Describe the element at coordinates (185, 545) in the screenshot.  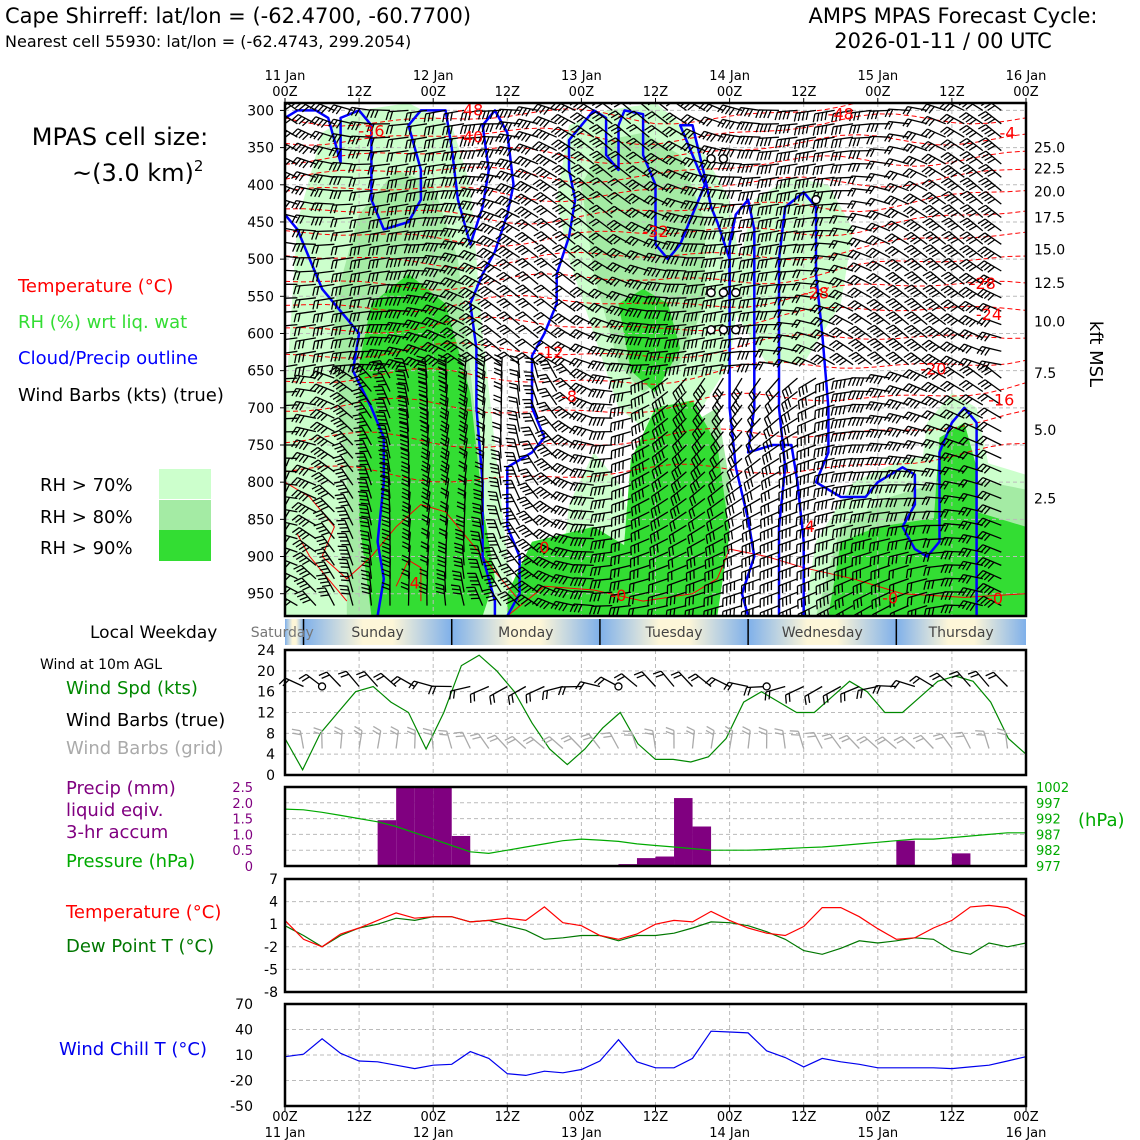
I see `rh90-swatch` at that location.